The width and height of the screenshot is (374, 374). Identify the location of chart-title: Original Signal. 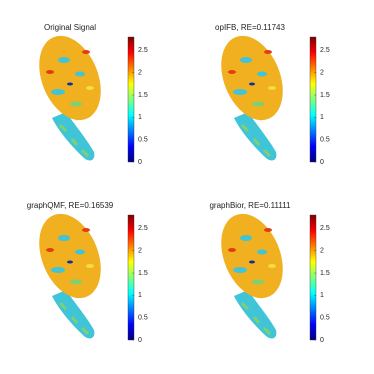
(70, 27).